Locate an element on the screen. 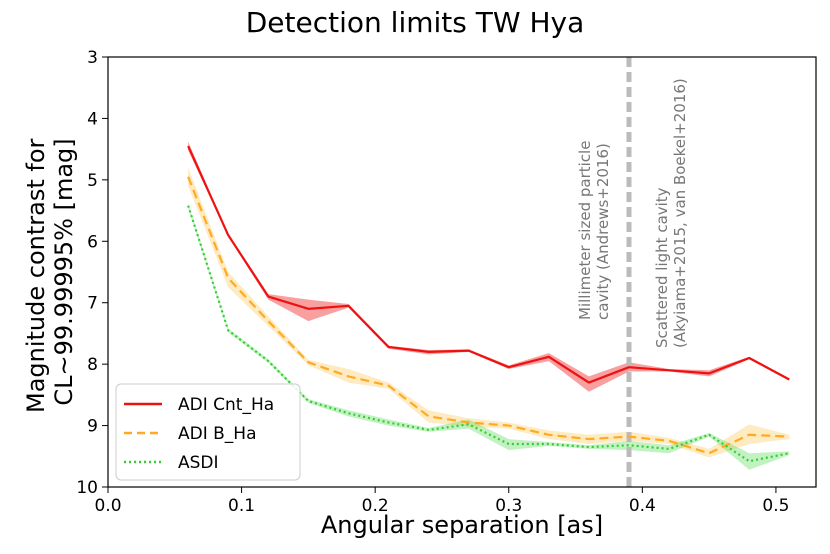 Image resolution: width=830 pixels, height=554 pixels. x-axis: 0.0 0.1 0.2 0.3 0.4 0.5 is located at coordinates (441, 501).